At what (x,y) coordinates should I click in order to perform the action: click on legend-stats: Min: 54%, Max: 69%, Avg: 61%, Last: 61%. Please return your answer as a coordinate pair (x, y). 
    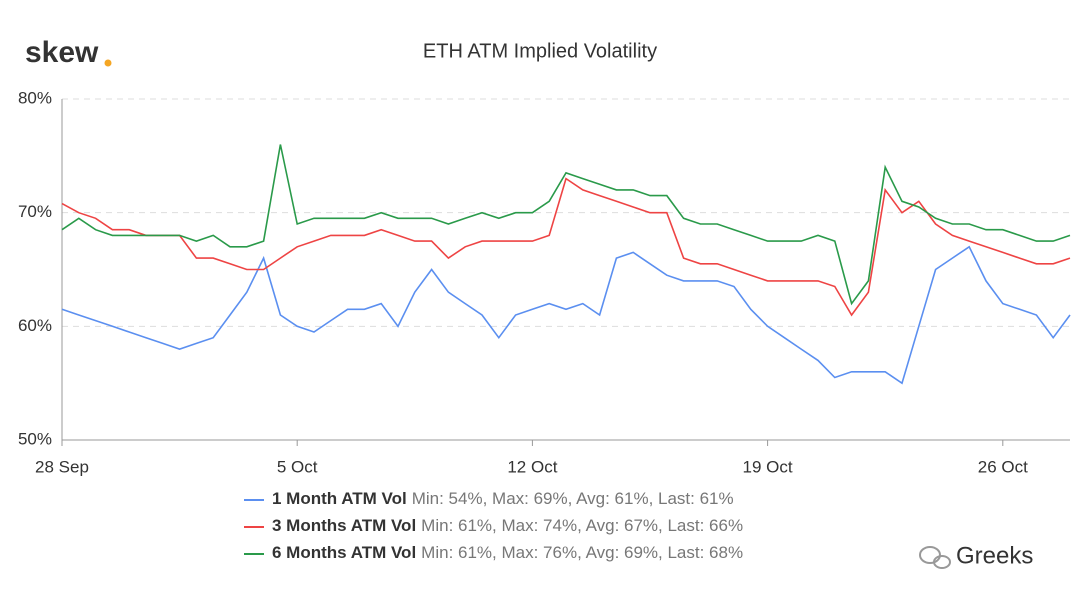
    Looking at the image, I should click on (573, 498).